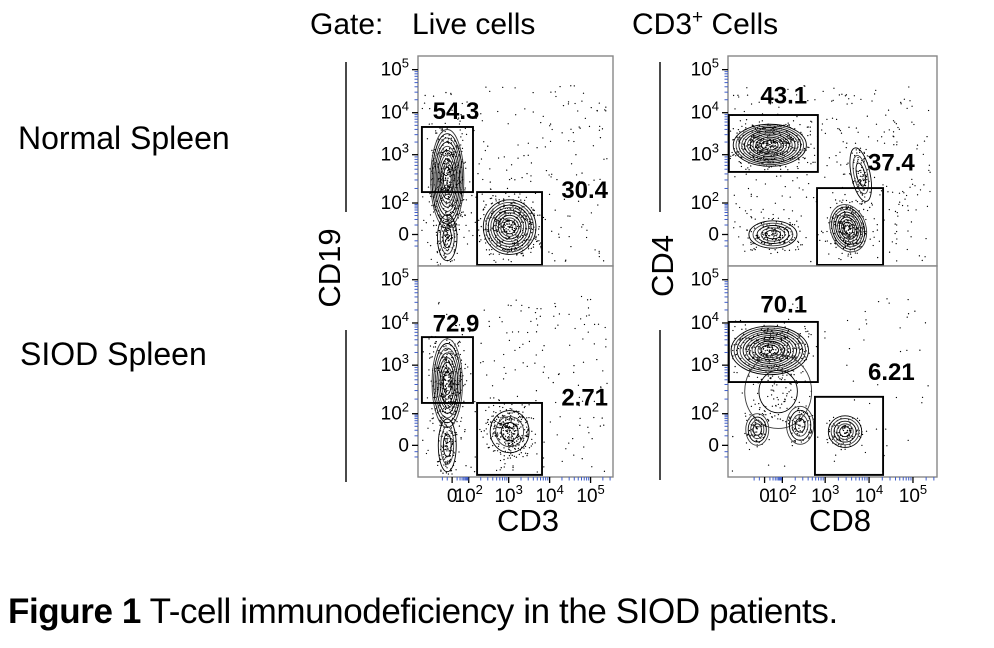 The image size is (994, 648). What do you see at coordinates (124, 138) in the screenshot?
I see `row-label-normal-spleen: Normal Spleen` at bounding box center [124, 138].